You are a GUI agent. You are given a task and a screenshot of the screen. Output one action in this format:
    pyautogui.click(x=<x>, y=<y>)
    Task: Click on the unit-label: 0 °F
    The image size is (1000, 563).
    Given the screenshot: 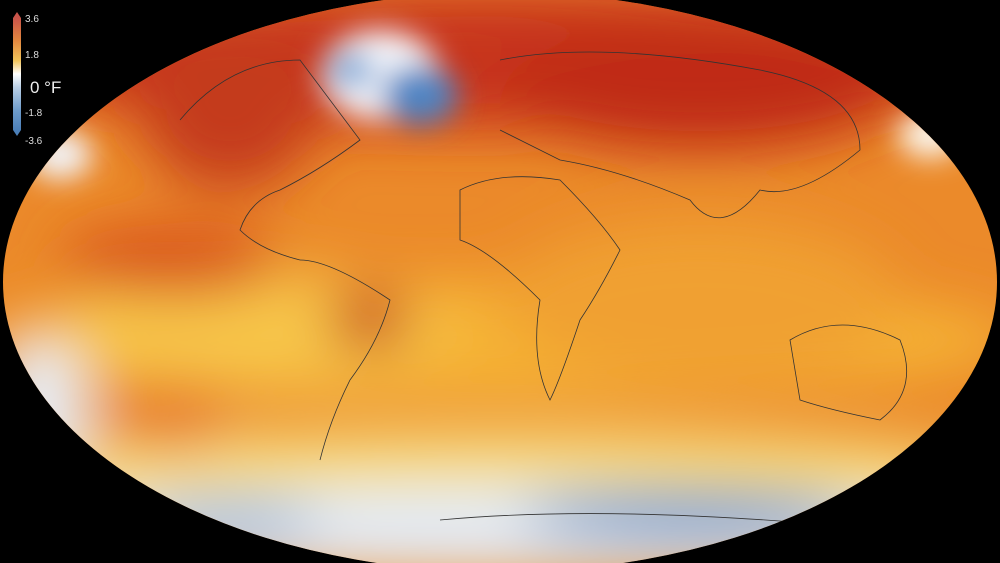 What is the action you would take?
    pyautogui.click(x=46, y=87)
    